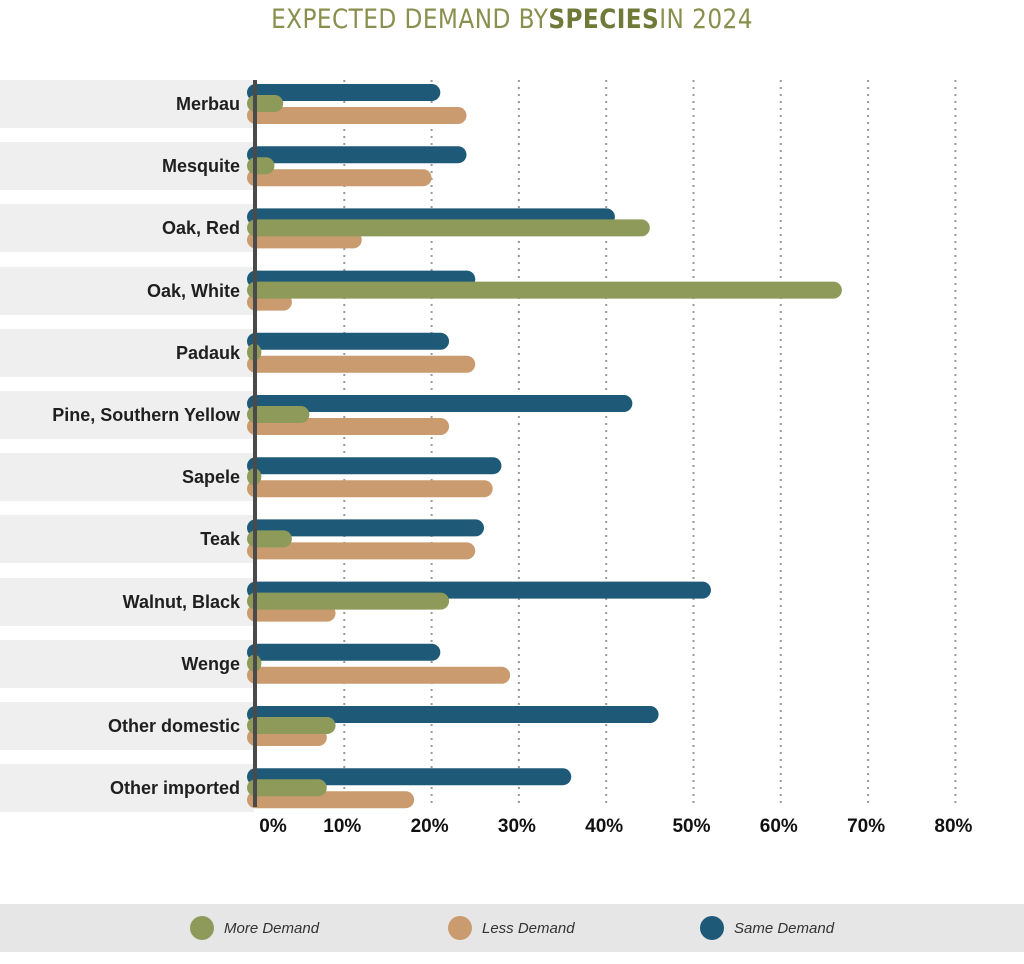 Image resolution: width=1024 pixels, height=964 pixels. I want to click on x-tick-label: 0%, so click(273, 826).